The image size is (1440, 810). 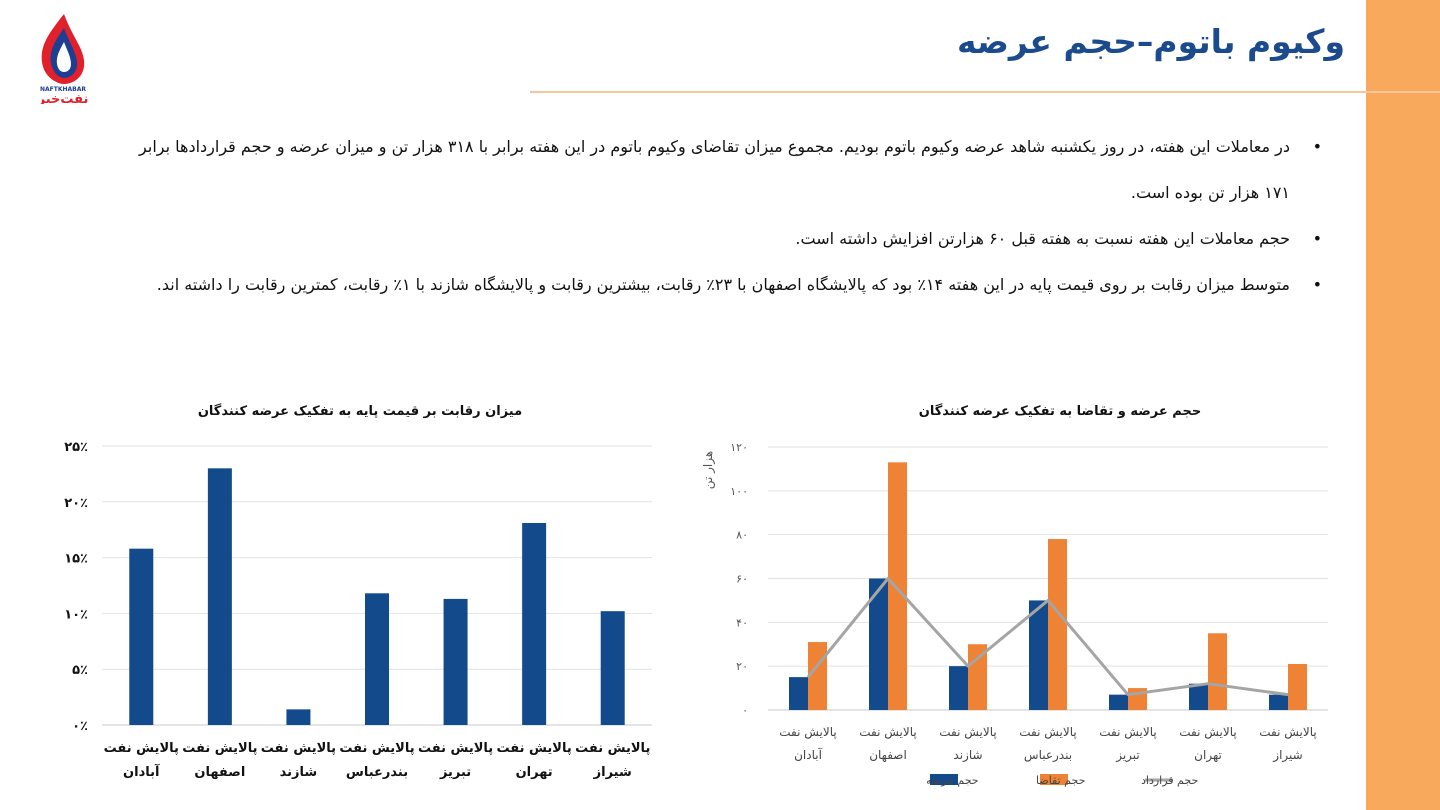 I want to click on slide-title: وکیوم باتوم–حجم عرضه, so click(x=1151, y=41).